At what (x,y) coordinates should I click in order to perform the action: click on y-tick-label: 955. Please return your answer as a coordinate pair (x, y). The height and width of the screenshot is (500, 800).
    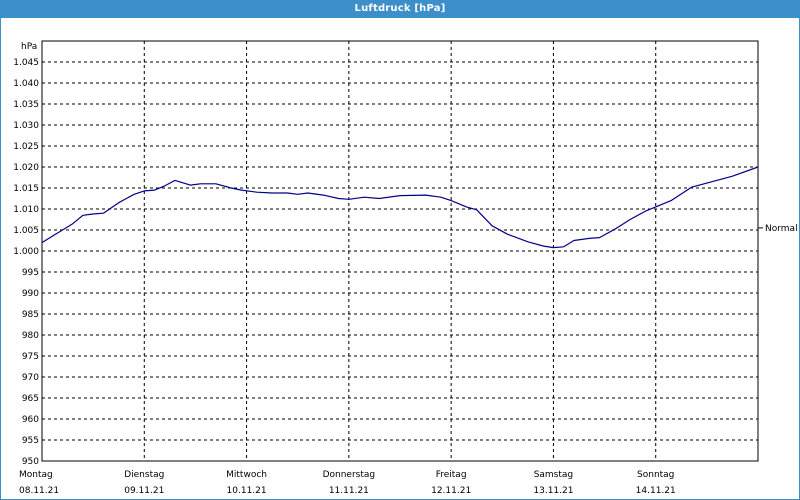
    Looking at the image, I should click on (30, 441).